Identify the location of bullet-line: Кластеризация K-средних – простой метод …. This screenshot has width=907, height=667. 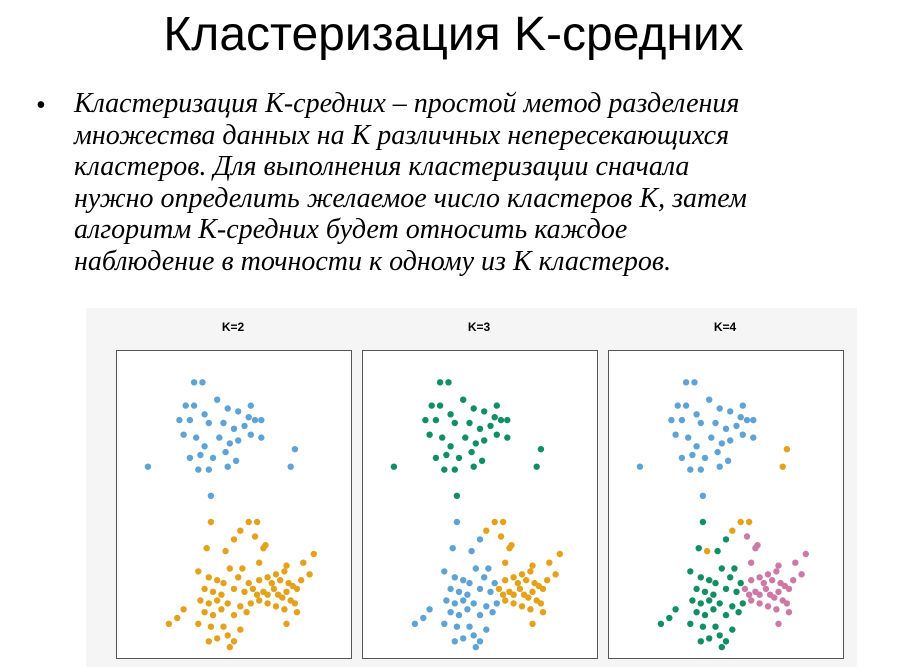
(407, 103).